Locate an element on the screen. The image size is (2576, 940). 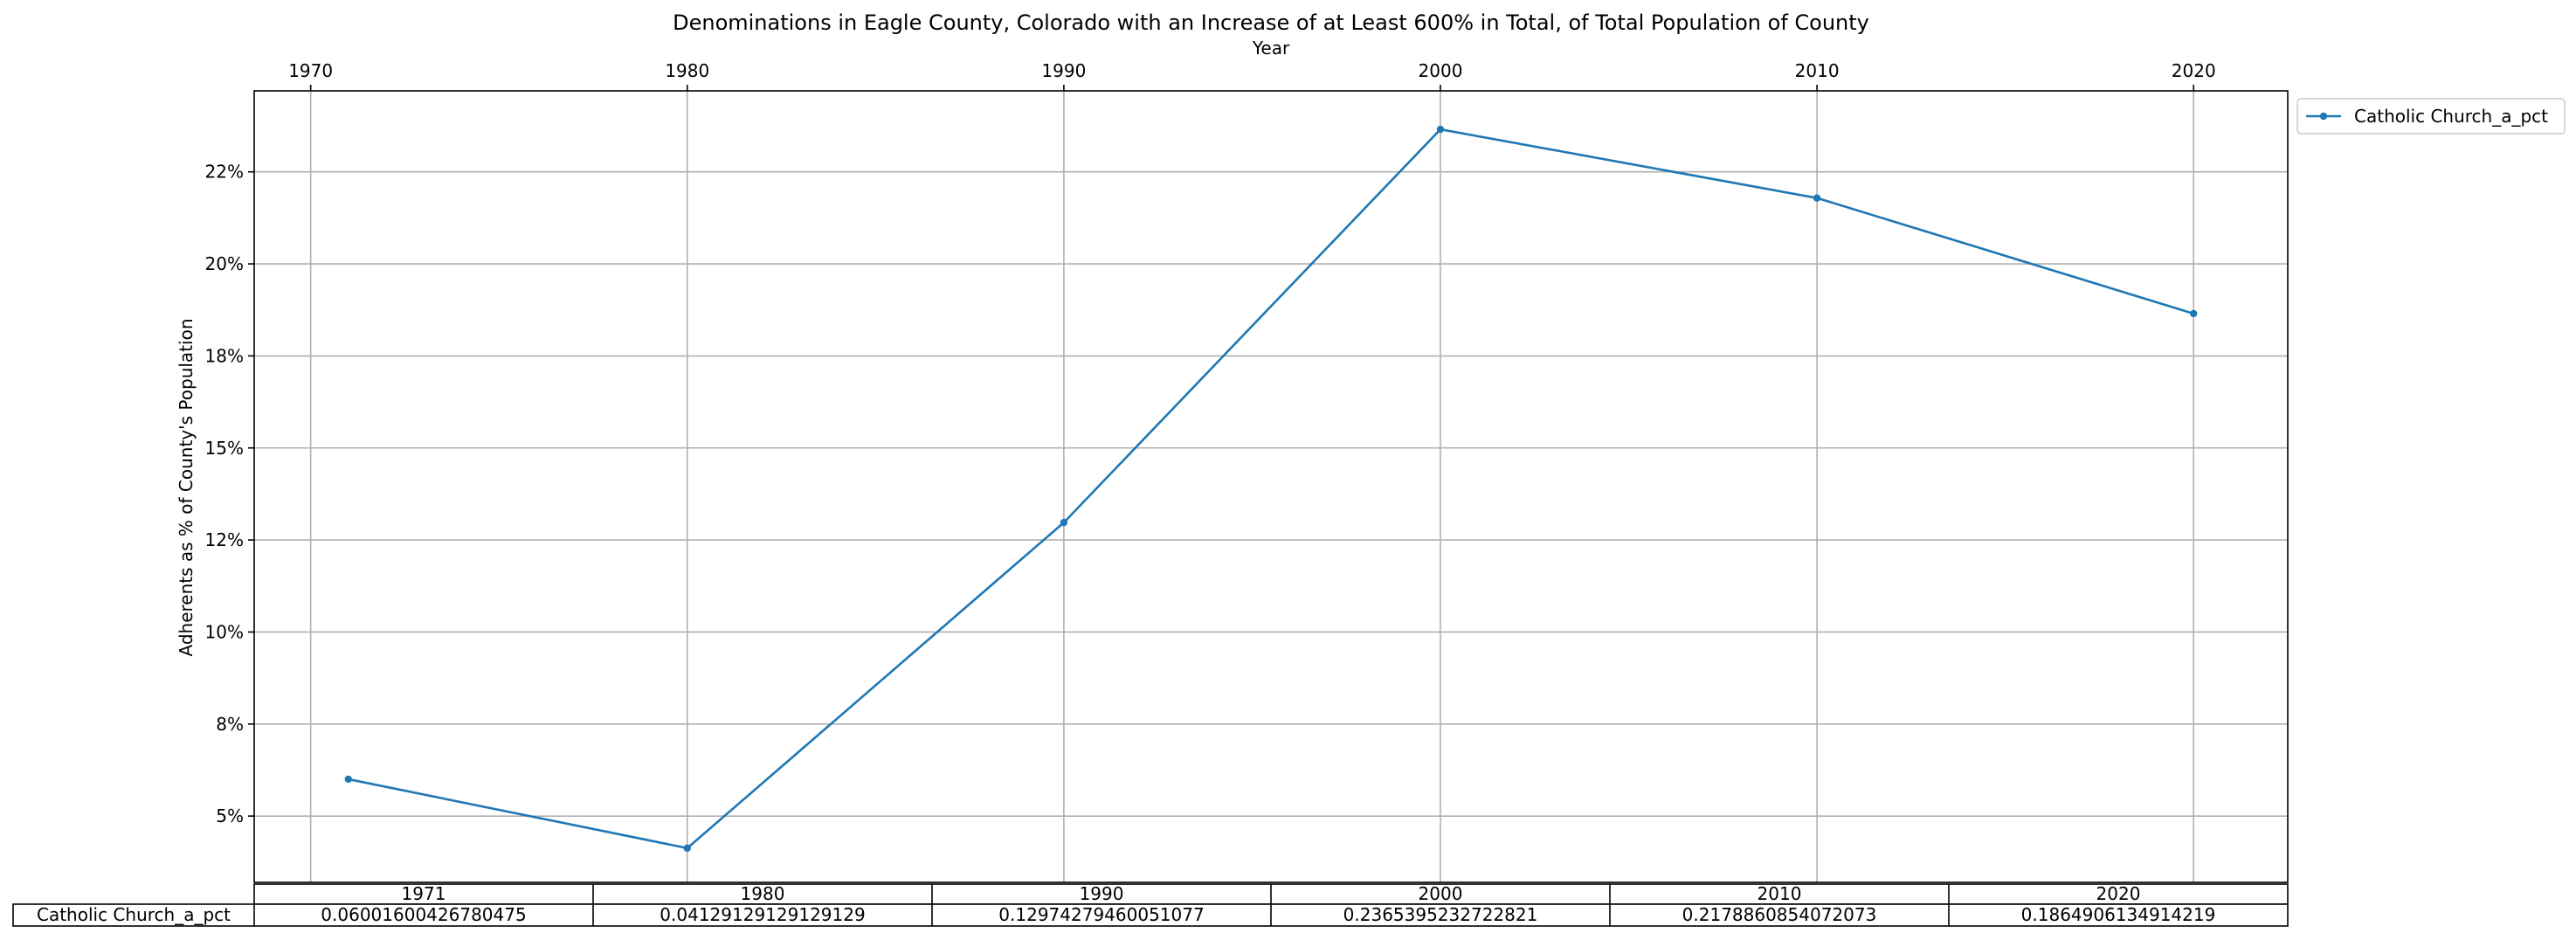
x-tick-label: 1980 is located at coordinates (687, 70).